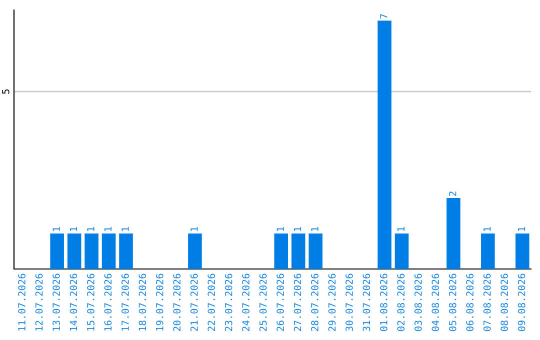  I want to click on x-tick-label: 09.08.2026, so click(522, 303).